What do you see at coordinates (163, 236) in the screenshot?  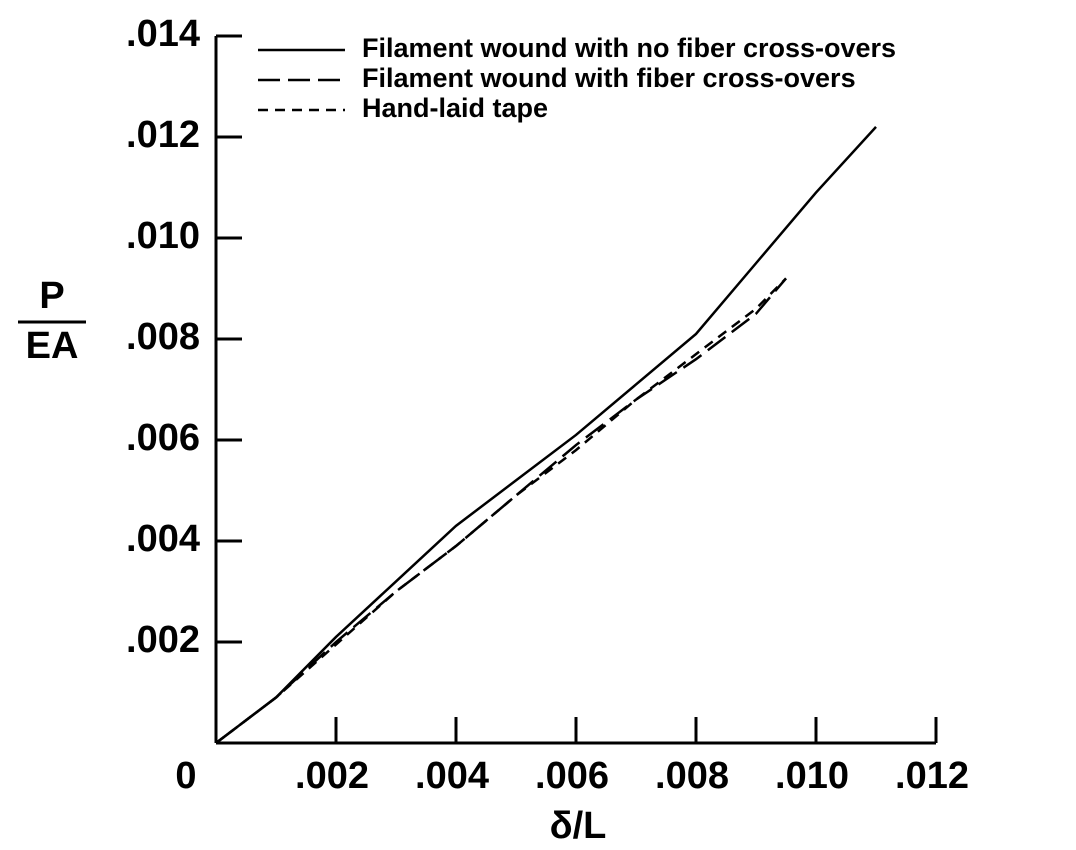 I see `y-tick-label: .010` at bounding box center [163, 236].